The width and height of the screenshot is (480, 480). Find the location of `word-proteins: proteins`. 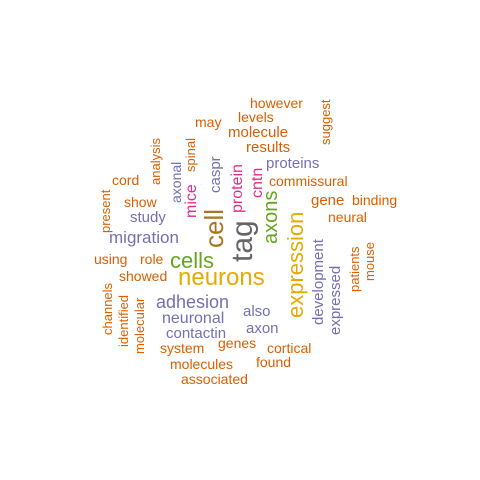

word-proteins: proteins is located at coordinates (292, 163).